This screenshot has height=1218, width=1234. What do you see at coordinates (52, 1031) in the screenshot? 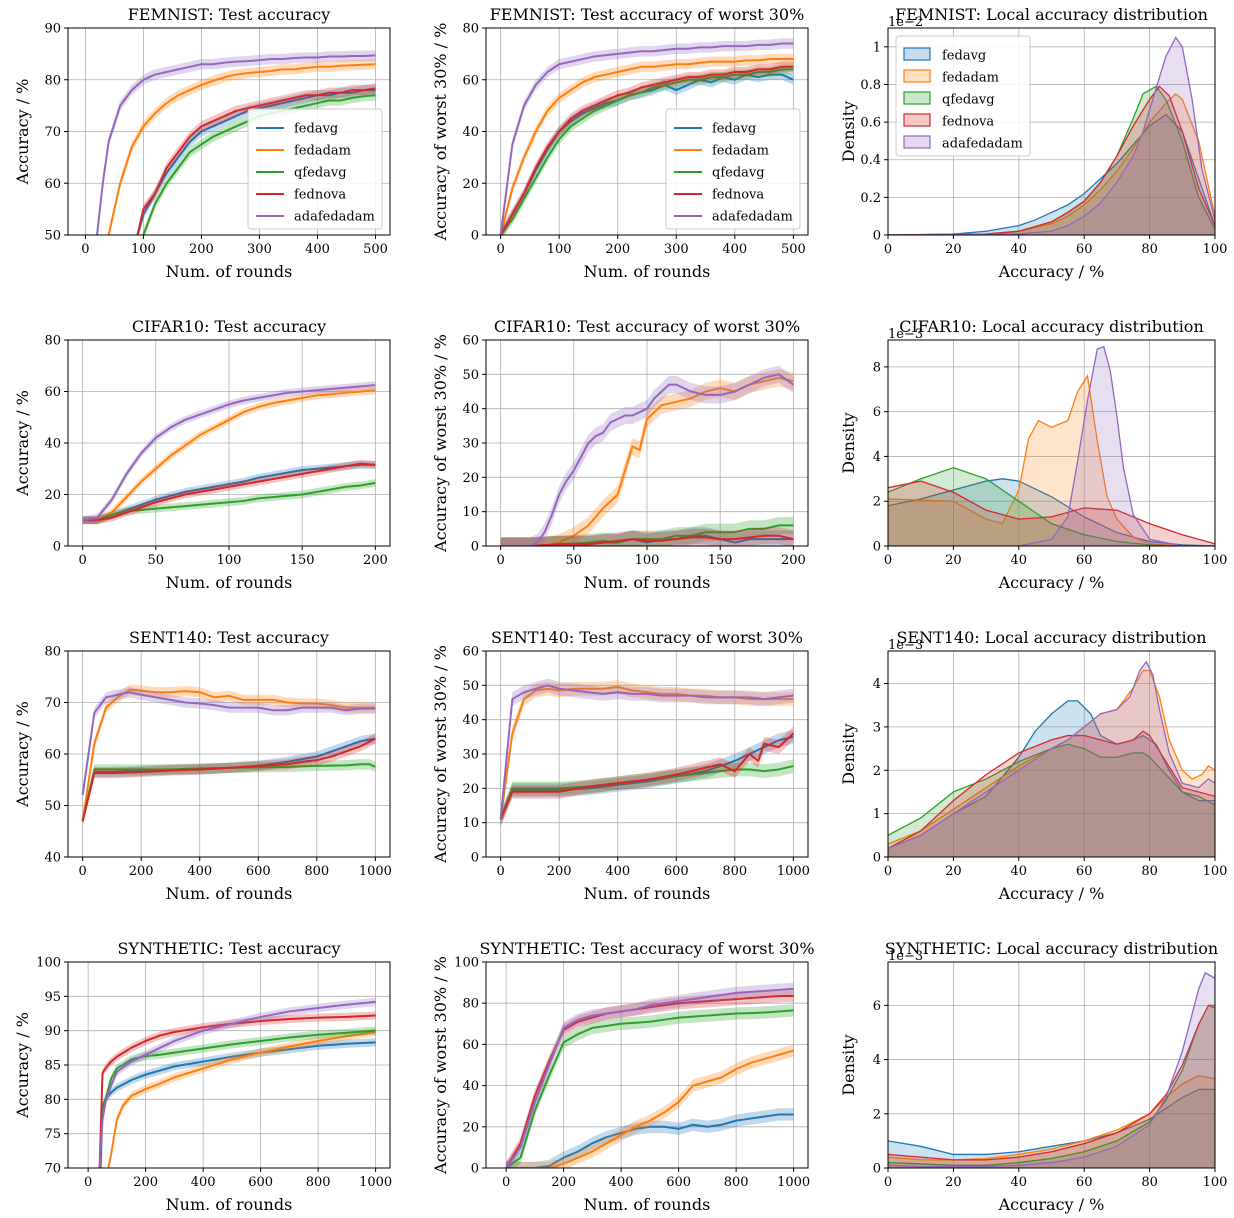
I see `y-tick-label: 90` at bounding box center [52, 1031].